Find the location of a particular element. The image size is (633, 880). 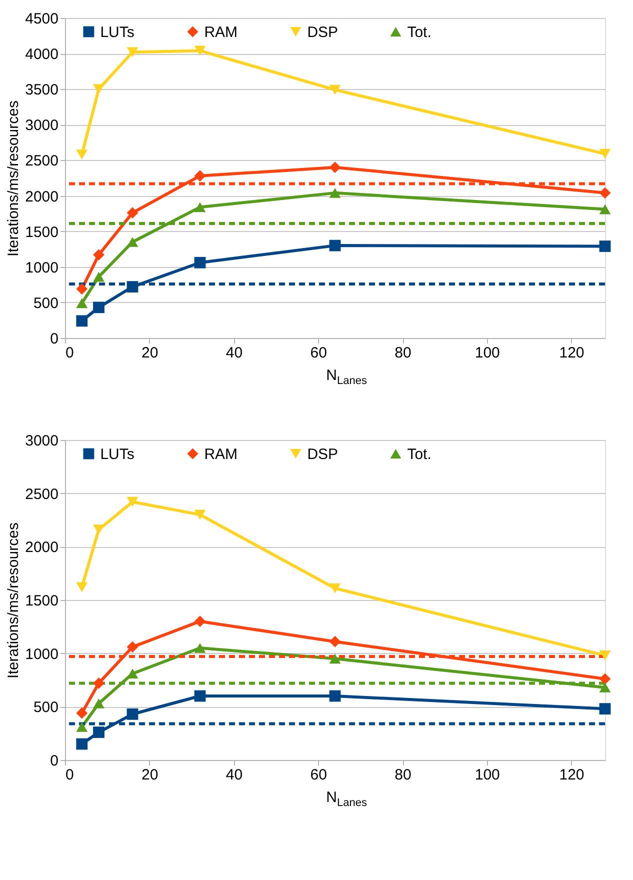

y-tick-label: 4000 is located at coordinates (41, 55).